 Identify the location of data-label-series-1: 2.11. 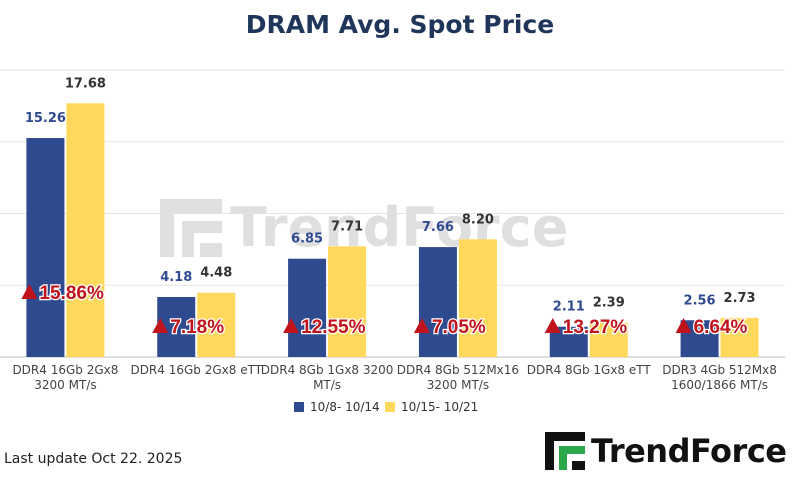
(569, 307).